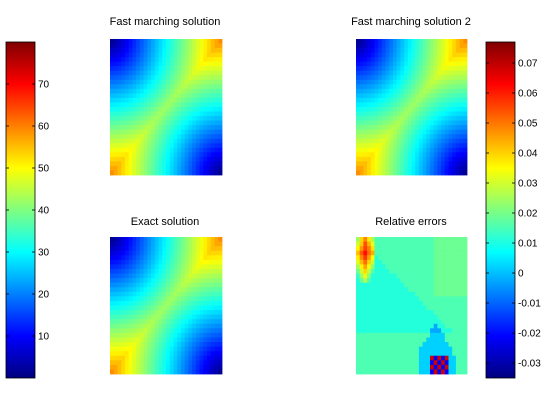 The height and width of the screenshot is (420, 560). Describe the element at coordinates (528, 214) in the screenshot. I see `colorbar-tick-label: 0.02` at that location.